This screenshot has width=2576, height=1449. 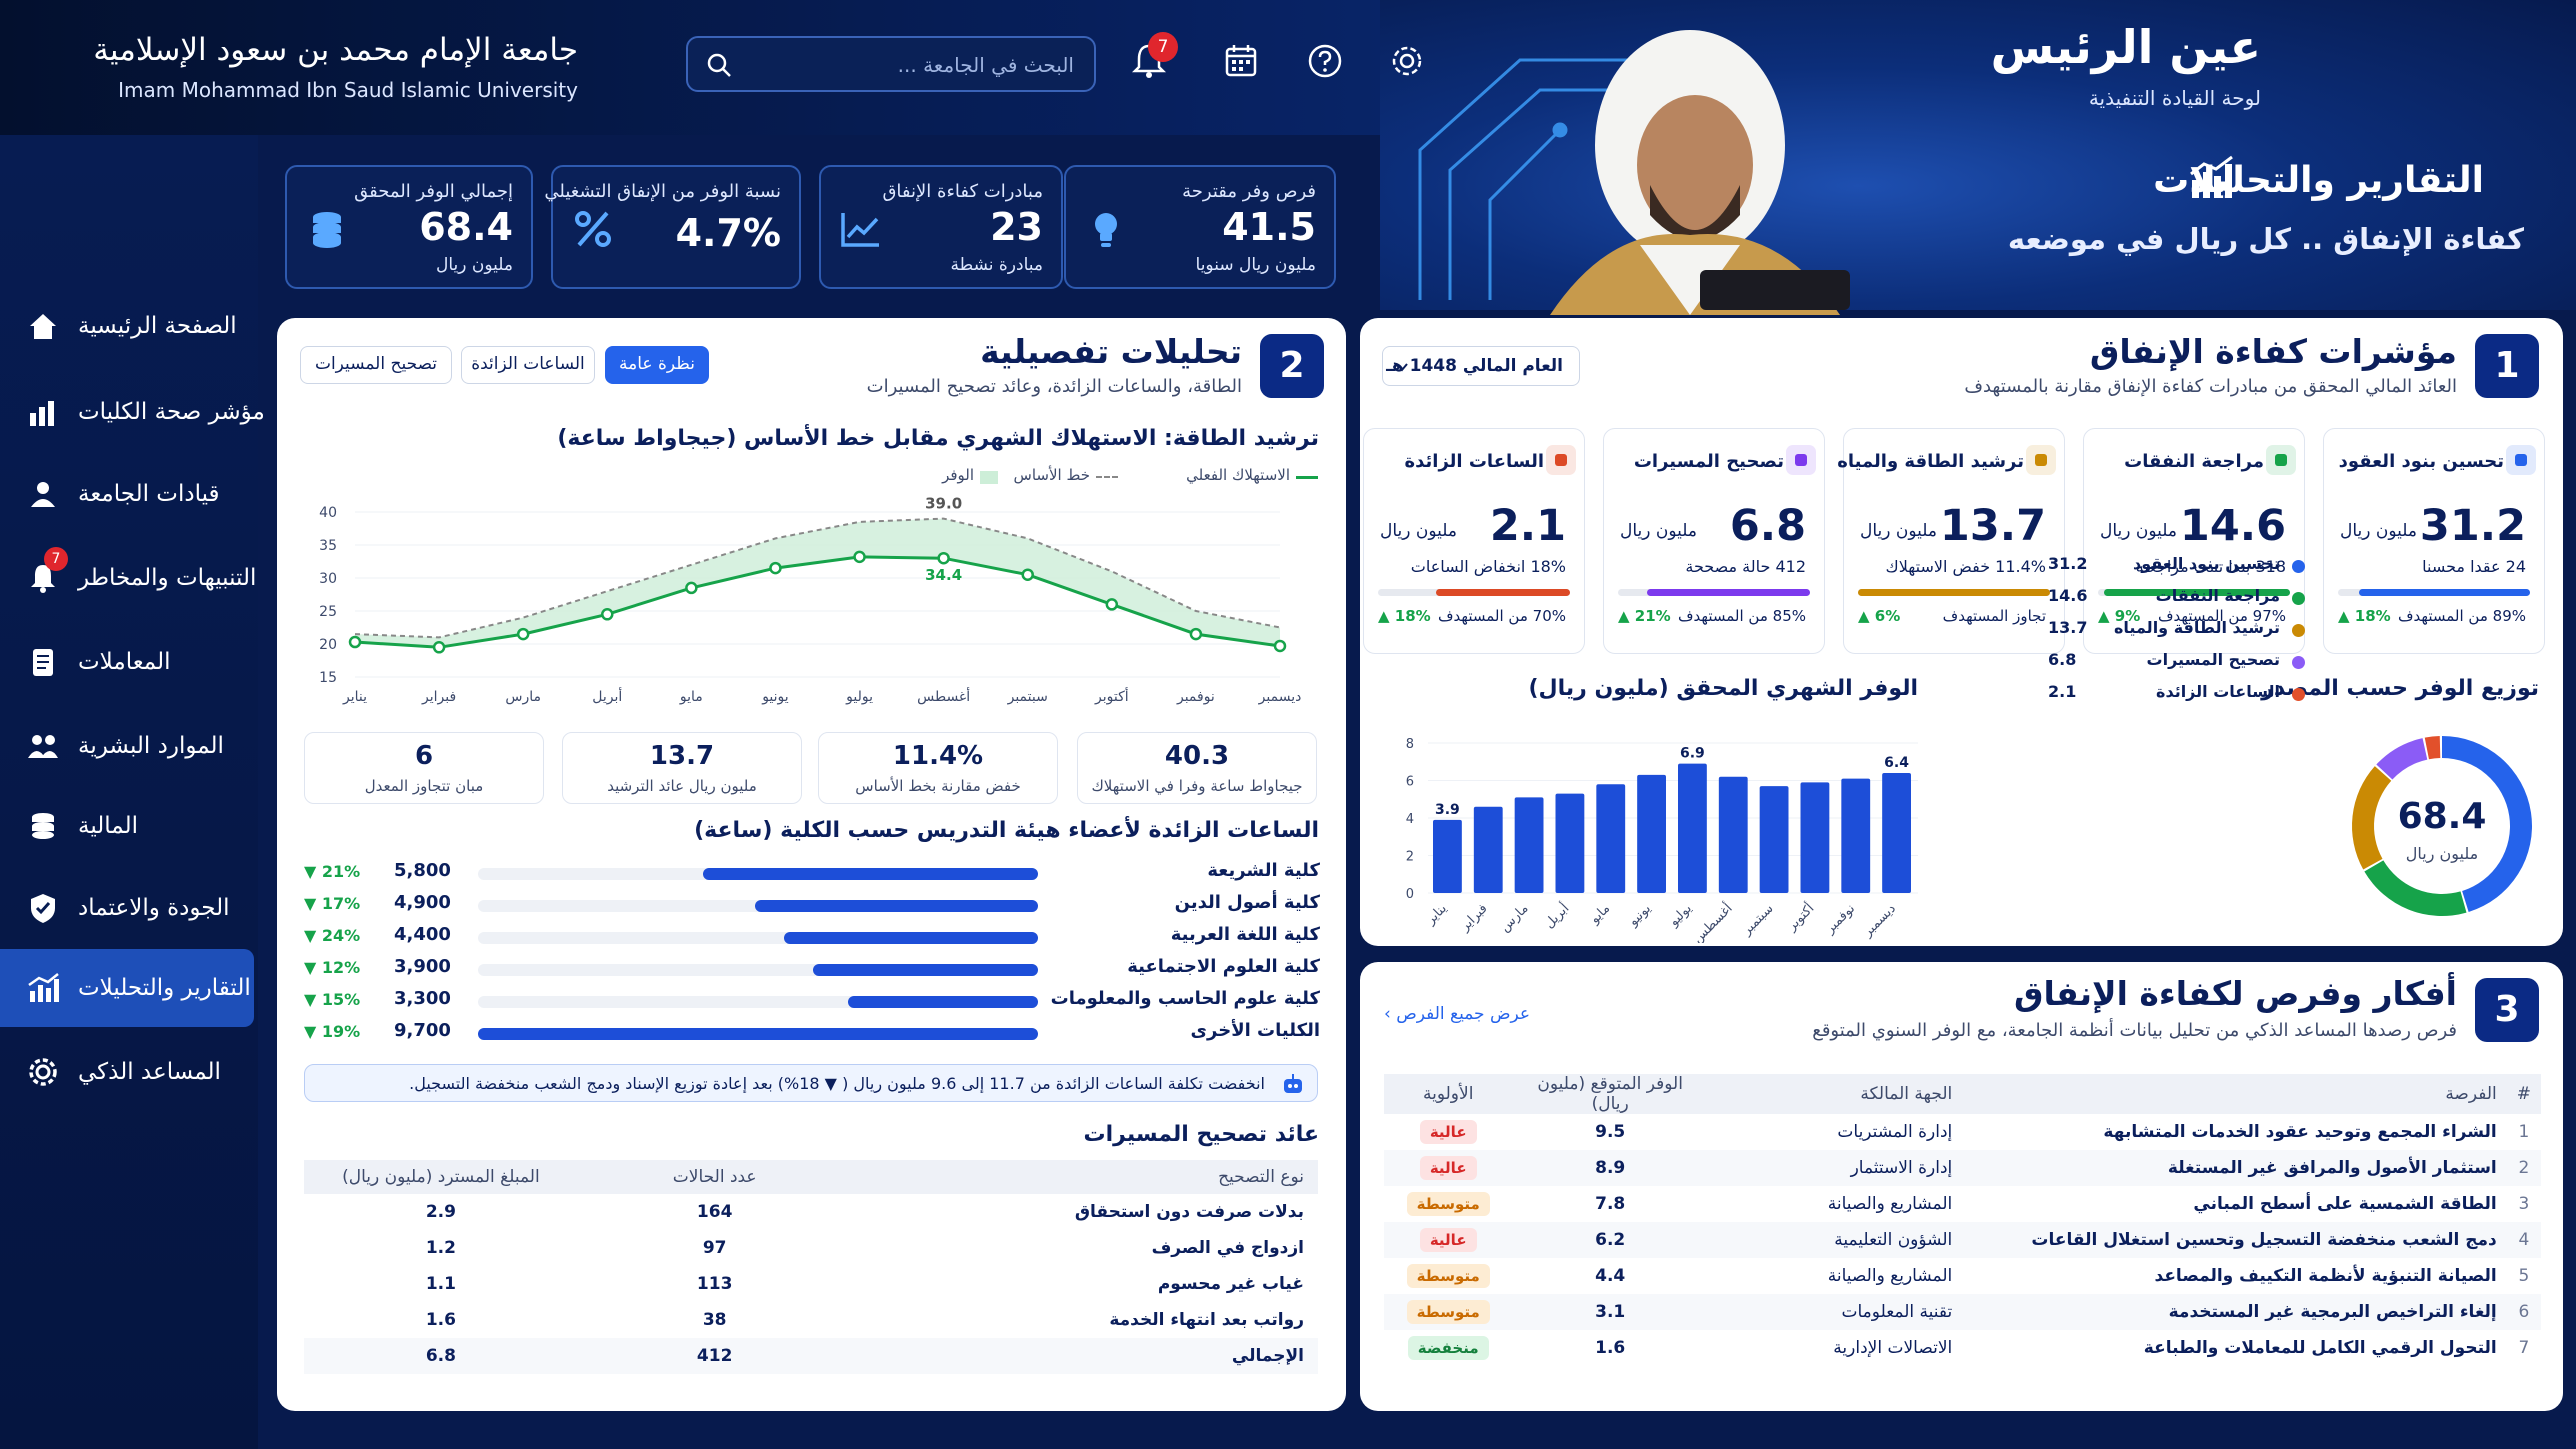 I want to click on table-cell: إلغاء التراخيص البرمجية غير المستخدمة, so click(x=2234, y=1312).